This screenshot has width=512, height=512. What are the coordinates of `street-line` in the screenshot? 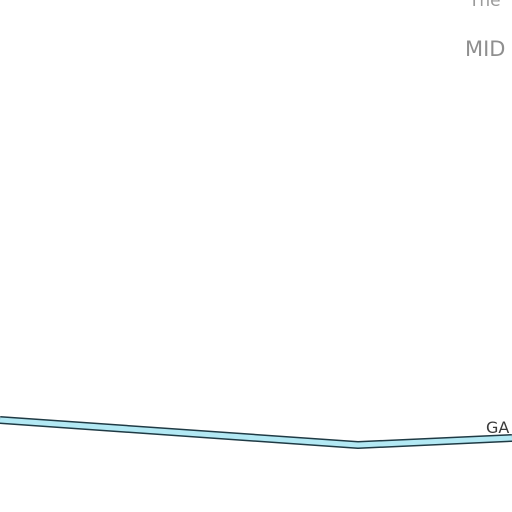 It's located at (256, 432).